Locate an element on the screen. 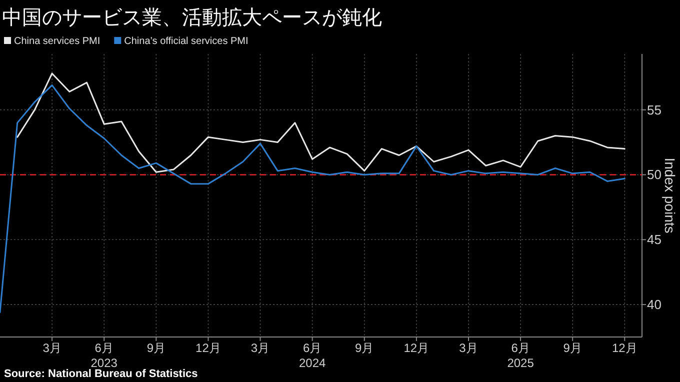  y-tick-label: 45 is located at coordinates (654, 240).